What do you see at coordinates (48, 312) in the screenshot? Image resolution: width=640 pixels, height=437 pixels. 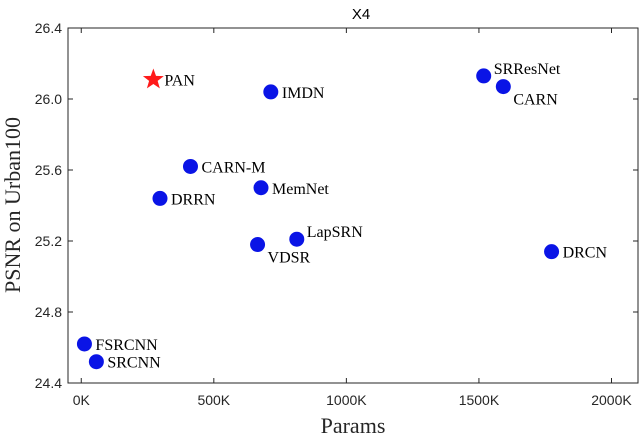 I see `y-tick-label: 24.8` at bounding box center [48, 312].